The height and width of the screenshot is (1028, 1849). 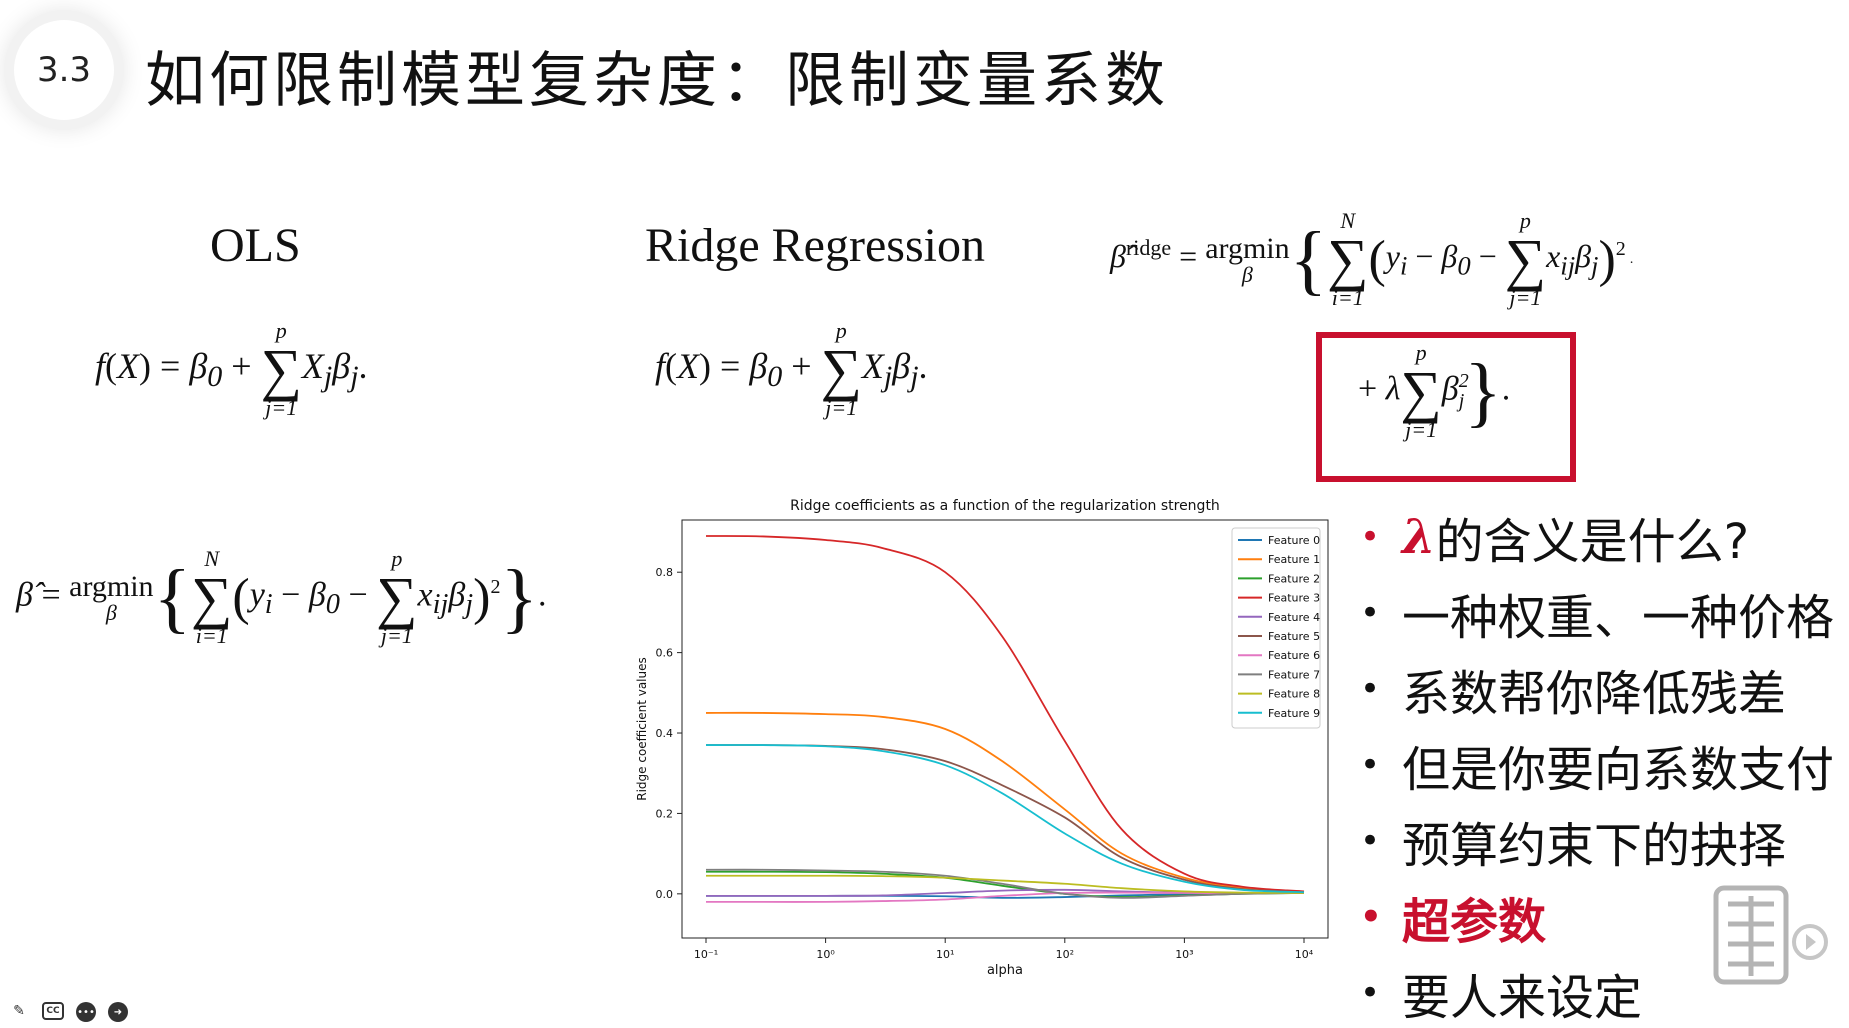 I want to click on legend-label: Feature 0, so click(x=1294, y=540).